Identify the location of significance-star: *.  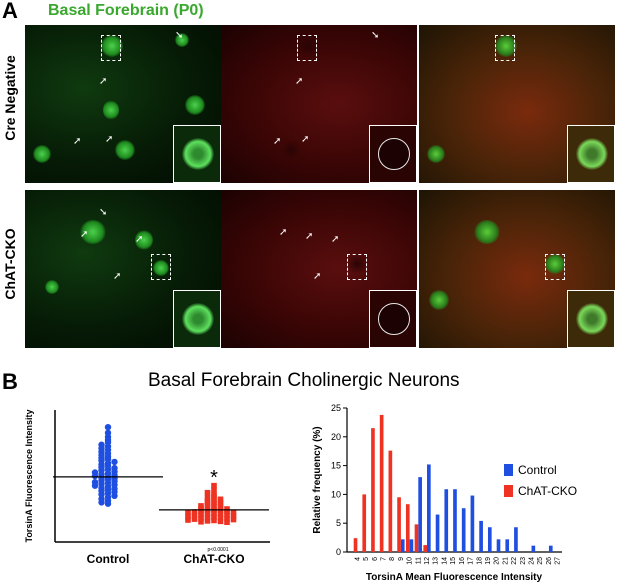
(214, 478).